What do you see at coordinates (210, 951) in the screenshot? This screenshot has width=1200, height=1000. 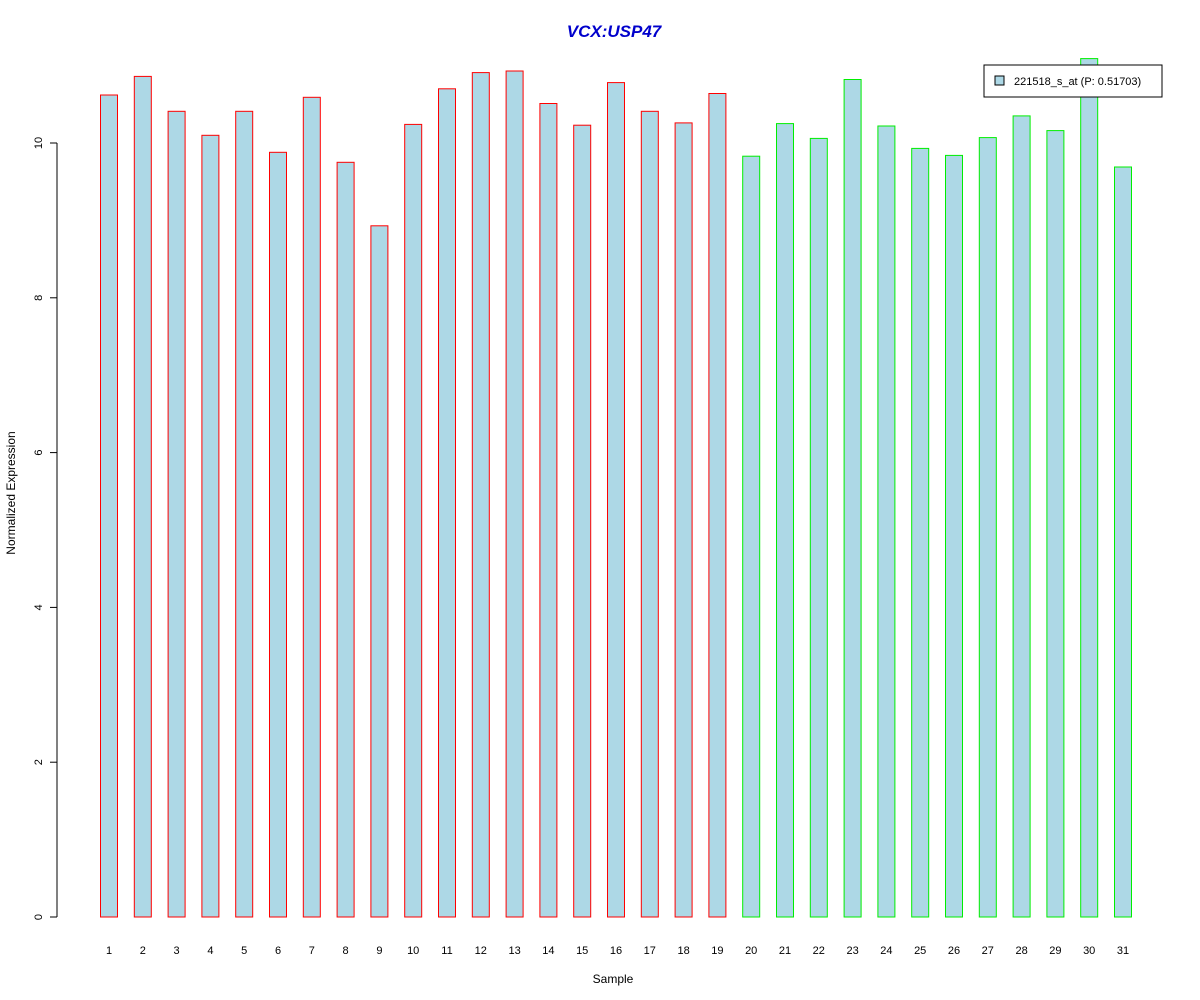 I see `x-tick-label: 4` at bounding box center [210, 951].